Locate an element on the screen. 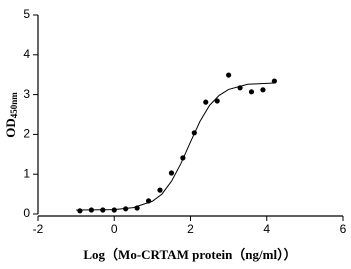 The height and width of the screenshot is (269, 351). x-tick-label: 0 is located at coordinates (114, 229).